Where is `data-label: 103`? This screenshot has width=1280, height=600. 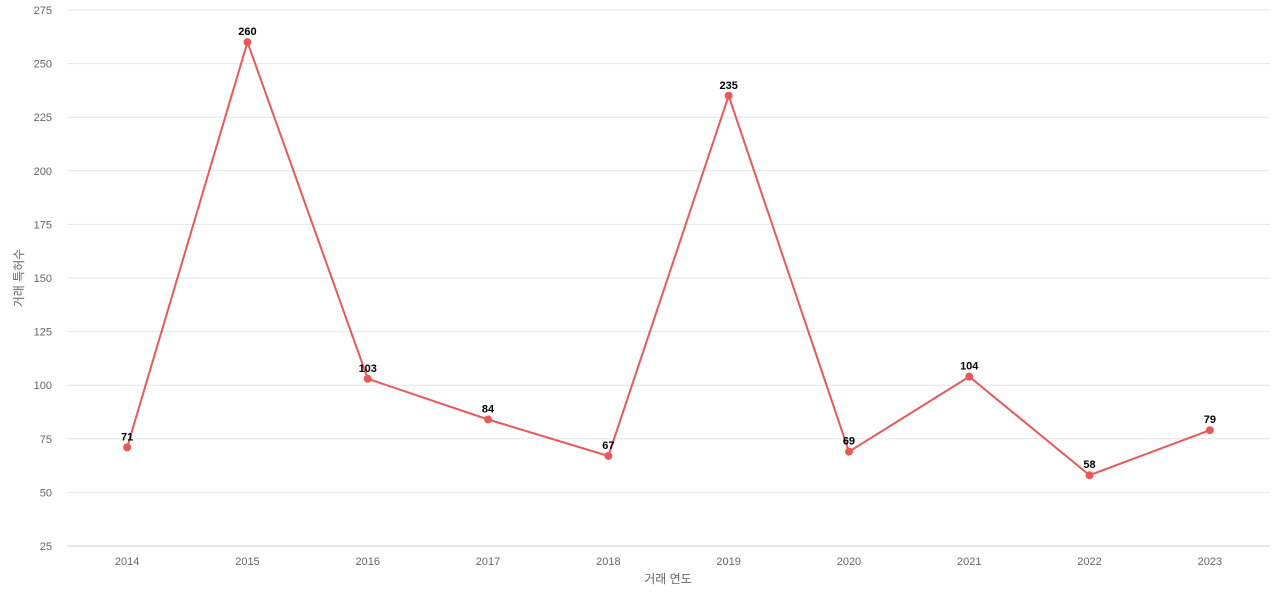 data-label: 103 is located at coordinates (368, 369).